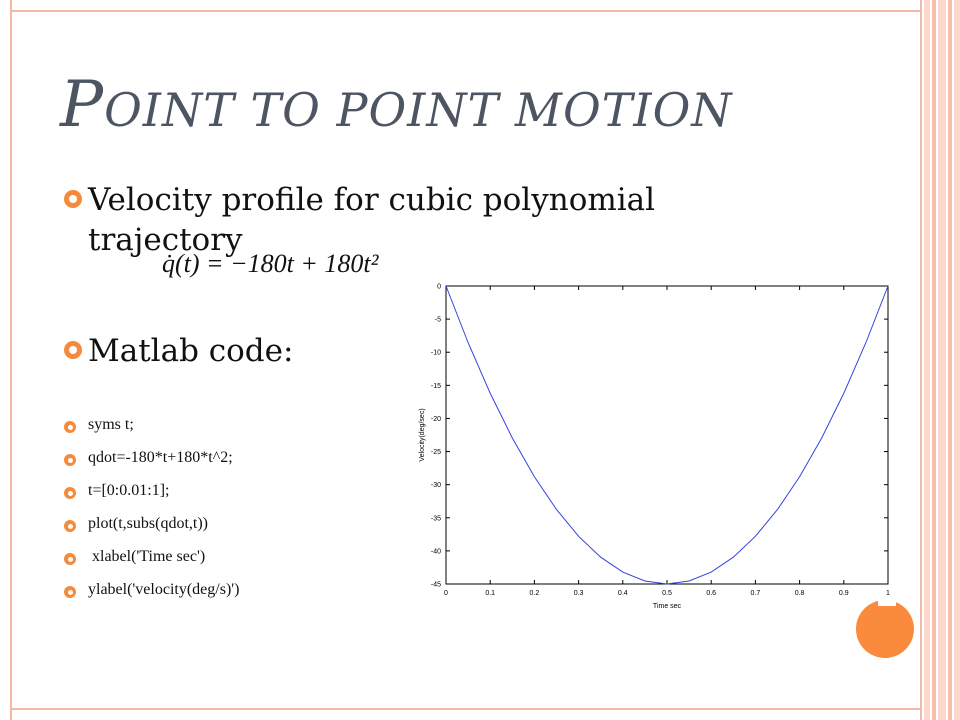 The height and width of the screenshot is (720, 960). Describe the element at coordinates (579, 593) in the screenshot. I see `x-tick-label: 0.3` at that location.